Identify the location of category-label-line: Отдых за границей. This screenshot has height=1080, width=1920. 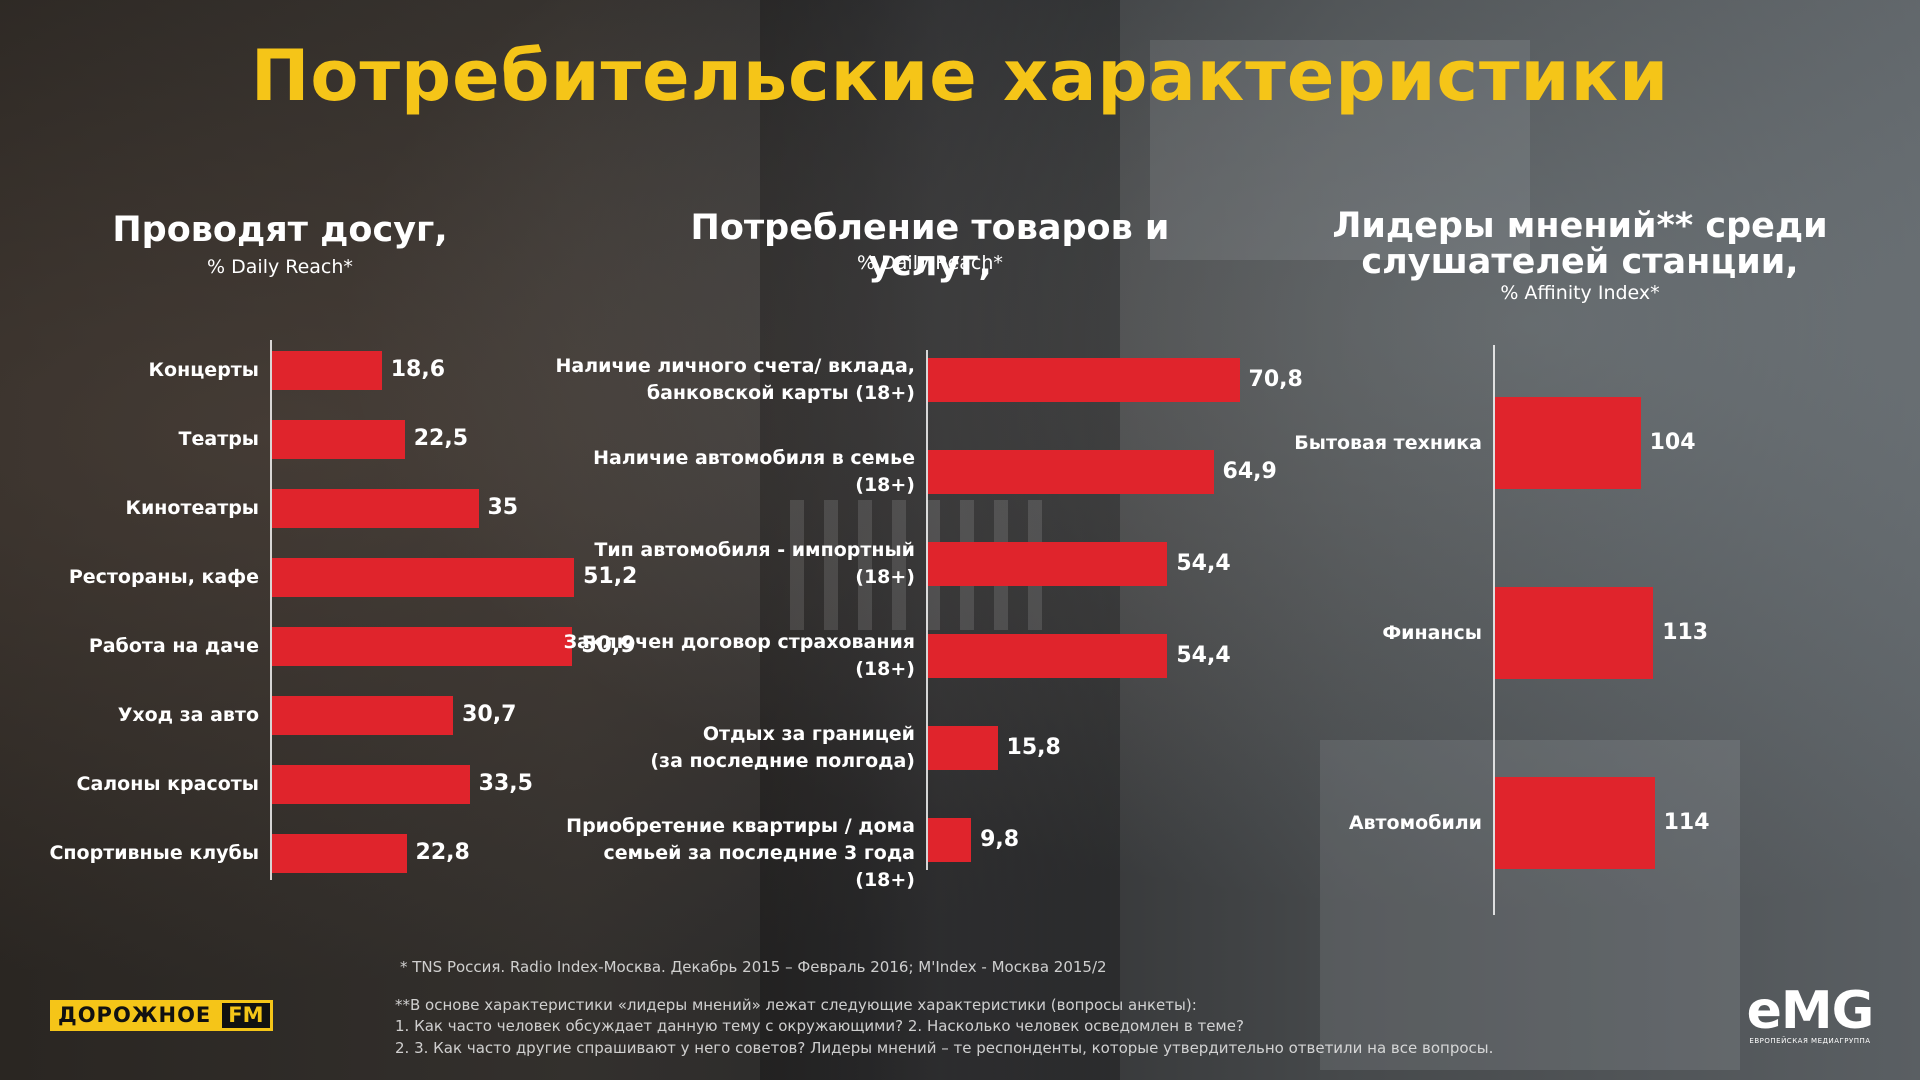
(808, 734).